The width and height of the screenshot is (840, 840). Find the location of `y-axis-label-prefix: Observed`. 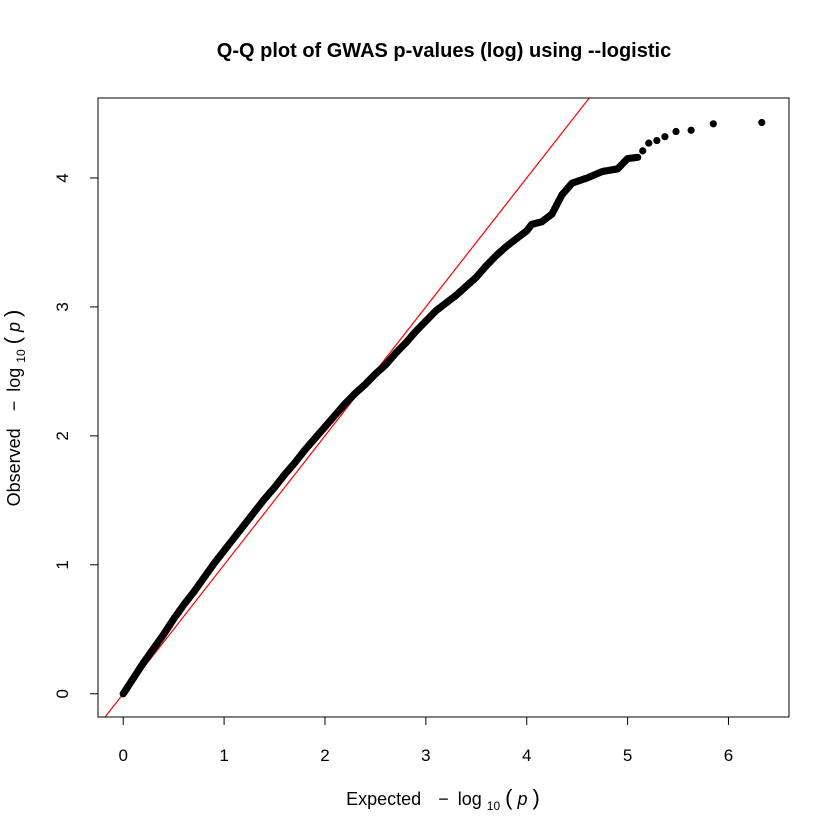

y-axis-label-prefix: Observed is located at coordinates (14, 467).